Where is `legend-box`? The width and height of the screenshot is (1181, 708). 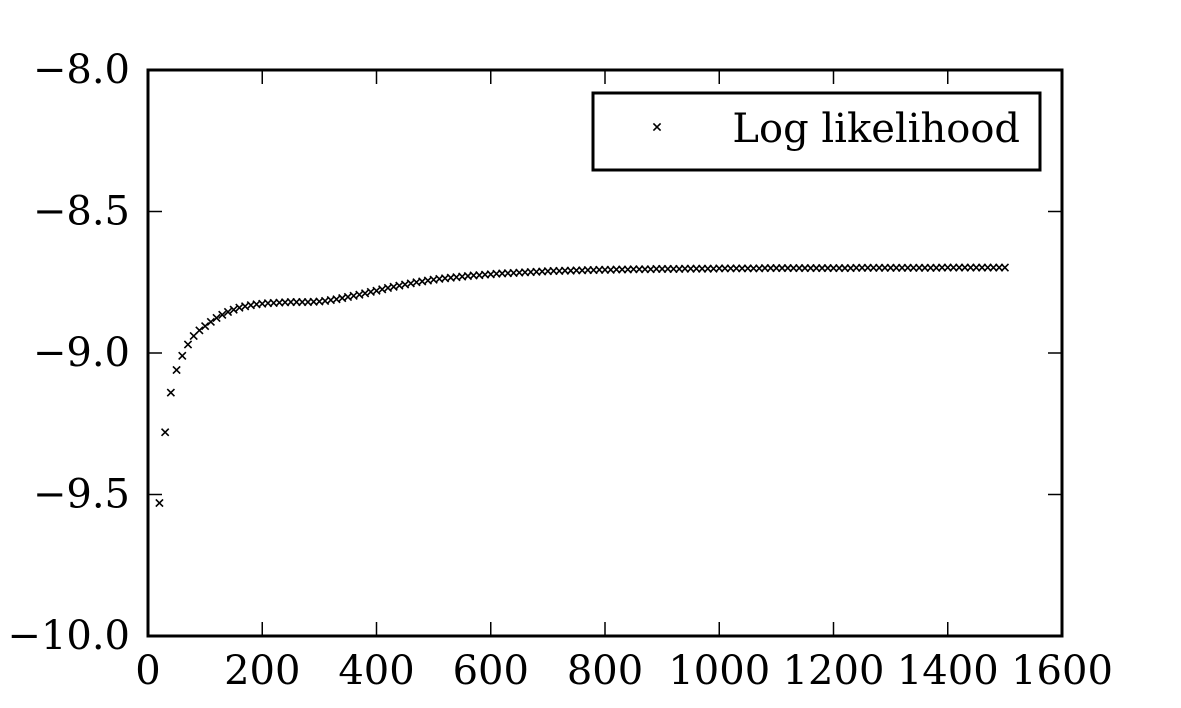 legend-box is located at coordinates (816, 131).